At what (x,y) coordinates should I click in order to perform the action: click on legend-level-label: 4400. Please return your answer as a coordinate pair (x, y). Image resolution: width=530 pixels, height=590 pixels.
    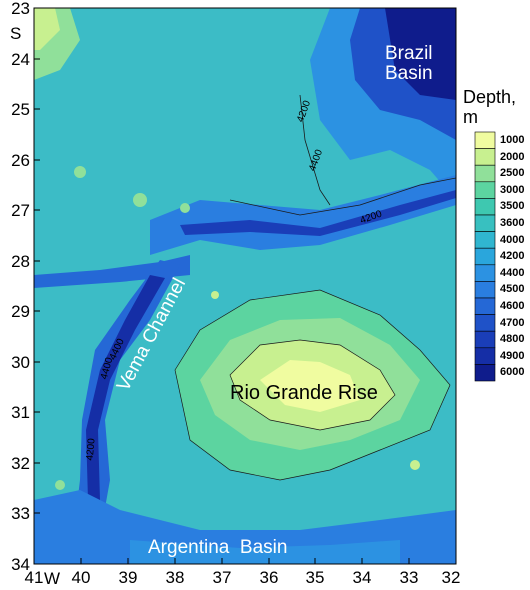
    Looking at the image, I should click on (512, 272).